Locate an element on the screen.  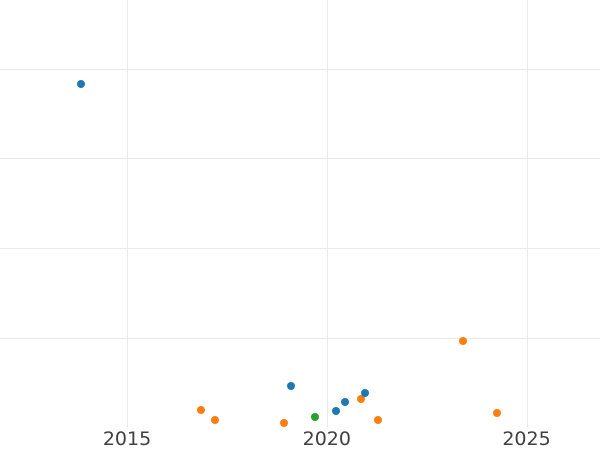
x-tick-label: 2015 is located at coordinates (127, 439).